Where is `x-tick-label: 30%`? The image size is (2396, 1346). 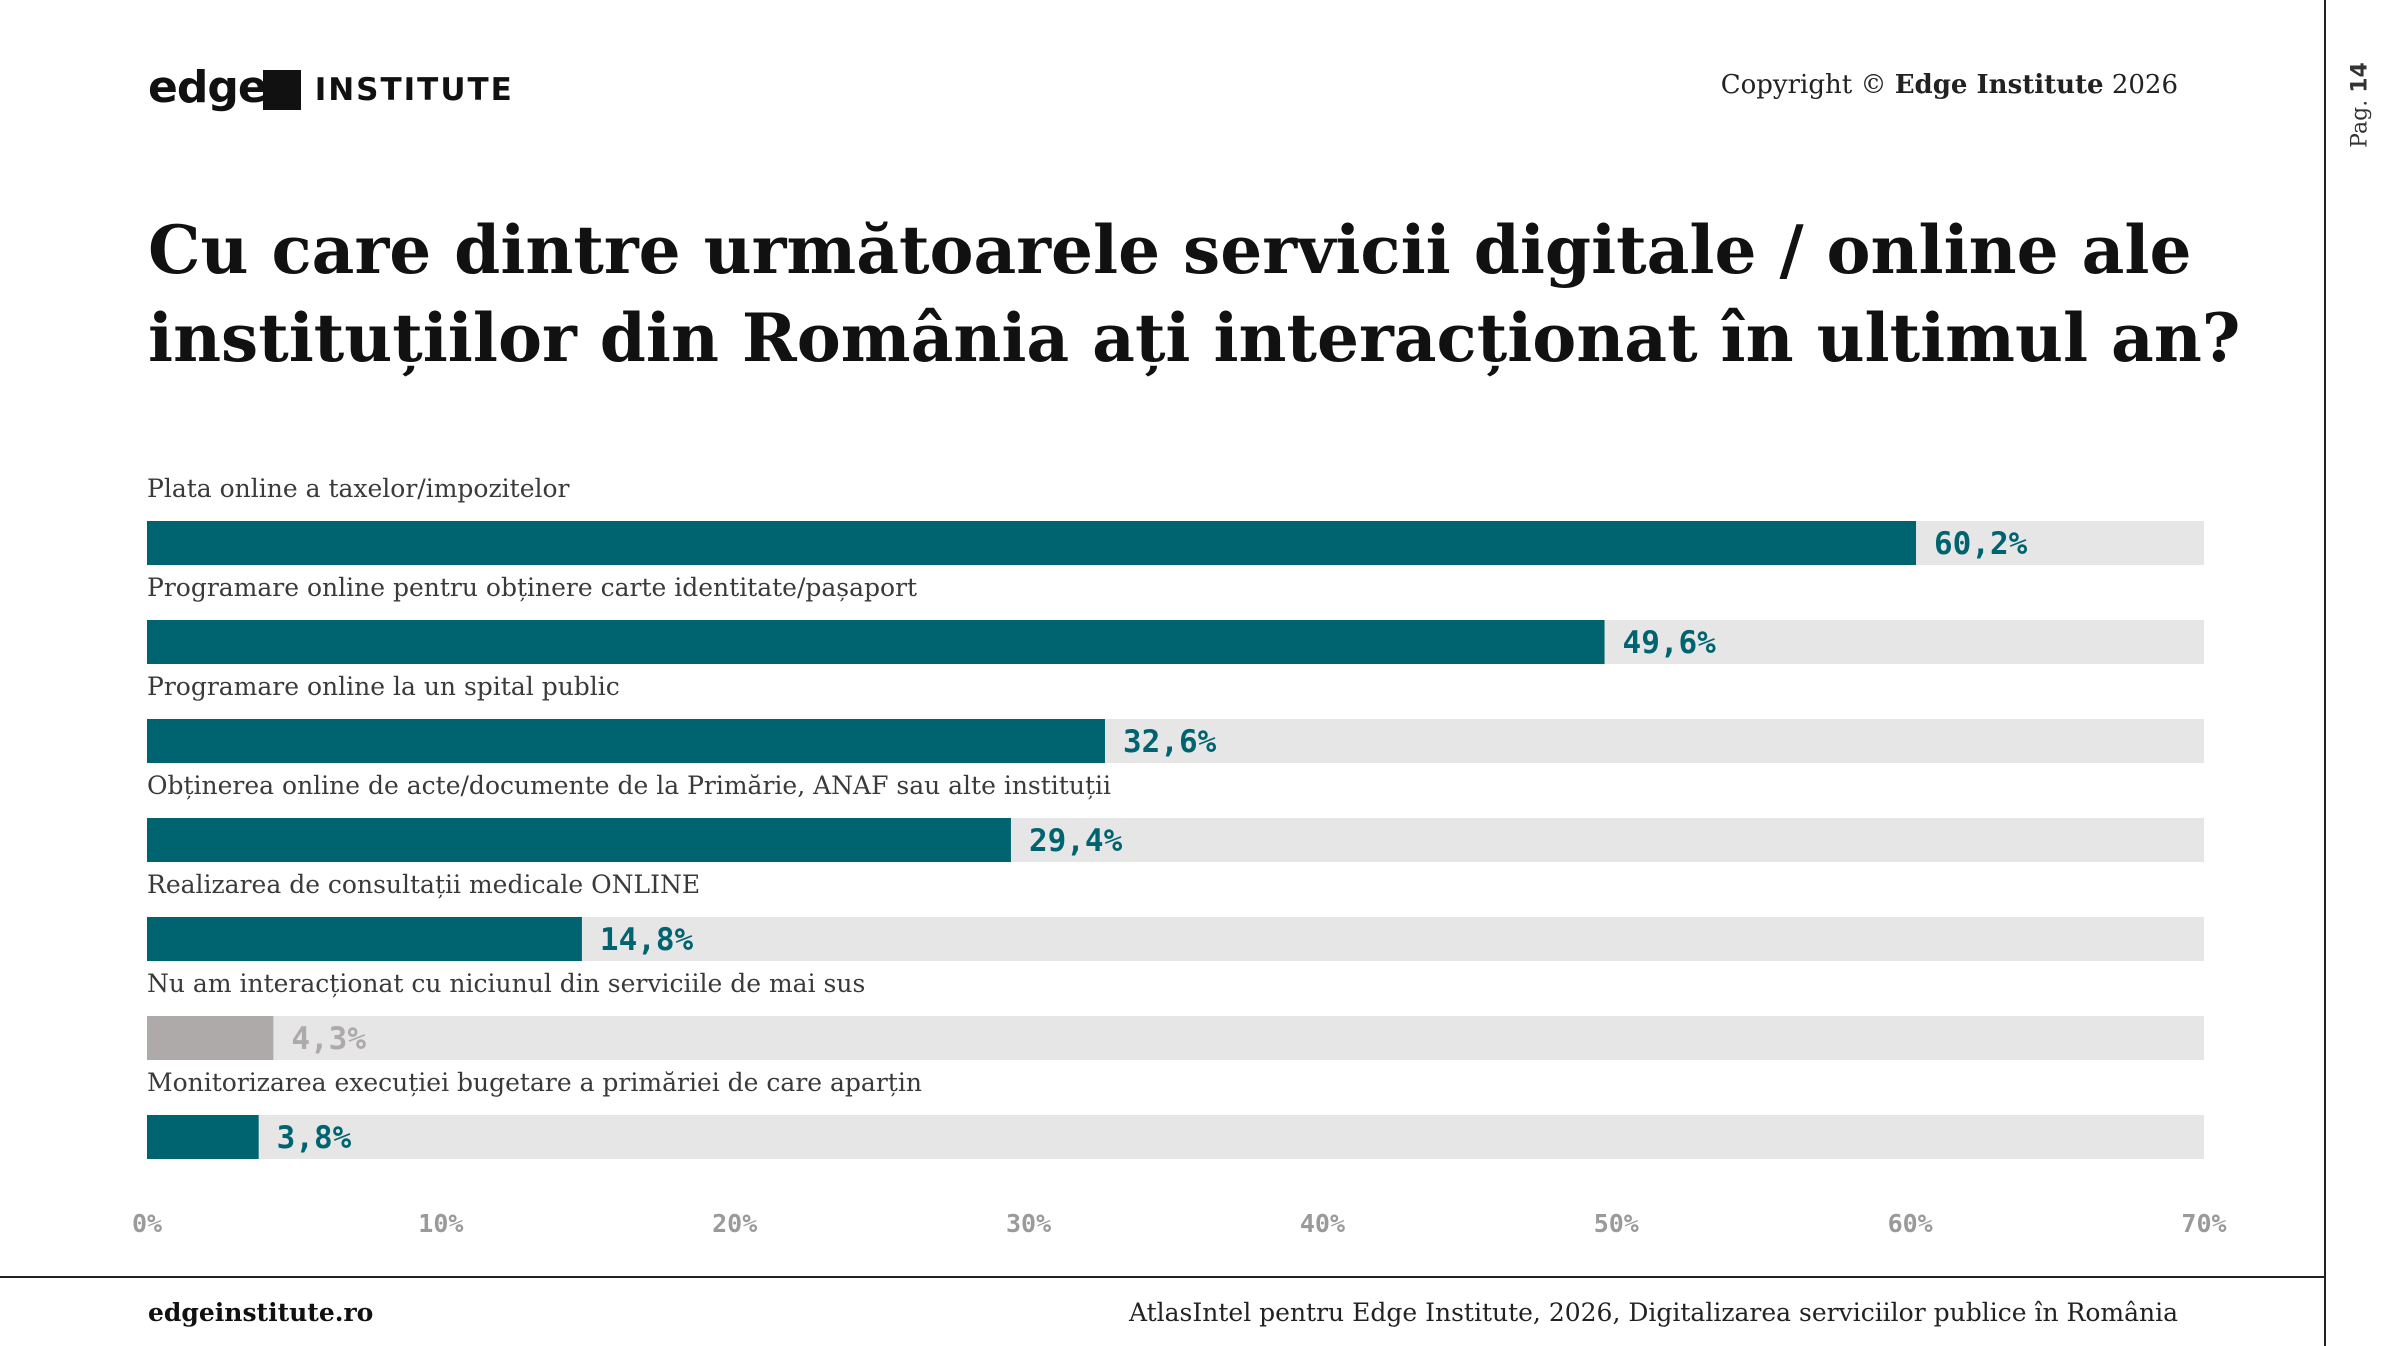
x-tick-label: 30% is located at coordinates (1028, 1223).